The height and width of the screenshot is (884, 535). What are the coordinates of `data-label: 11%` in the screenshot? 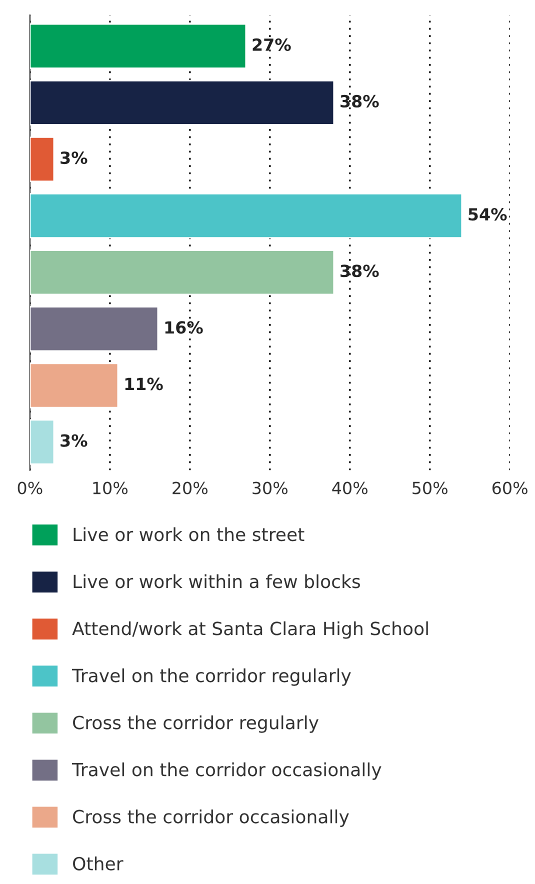 It's located at (144, 384).